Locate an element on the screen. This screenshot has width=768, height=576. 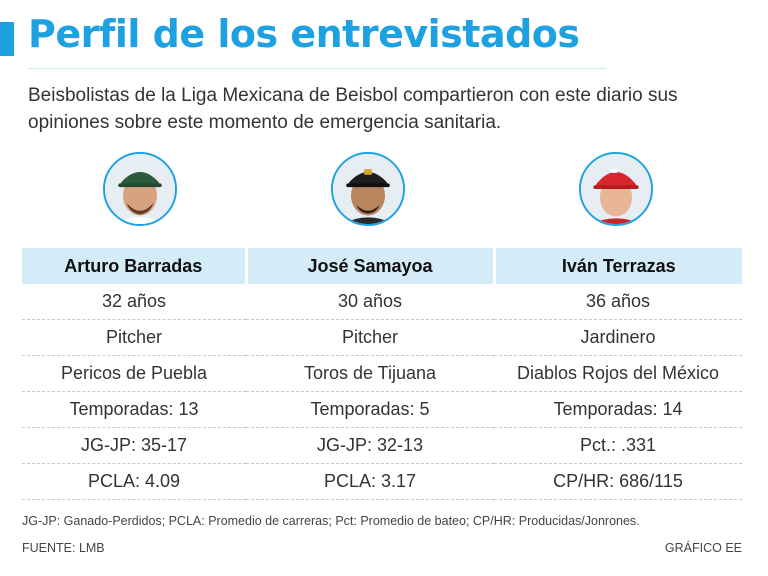
player-name-header: Arturo Barradas is located at coordinates (135, 266).